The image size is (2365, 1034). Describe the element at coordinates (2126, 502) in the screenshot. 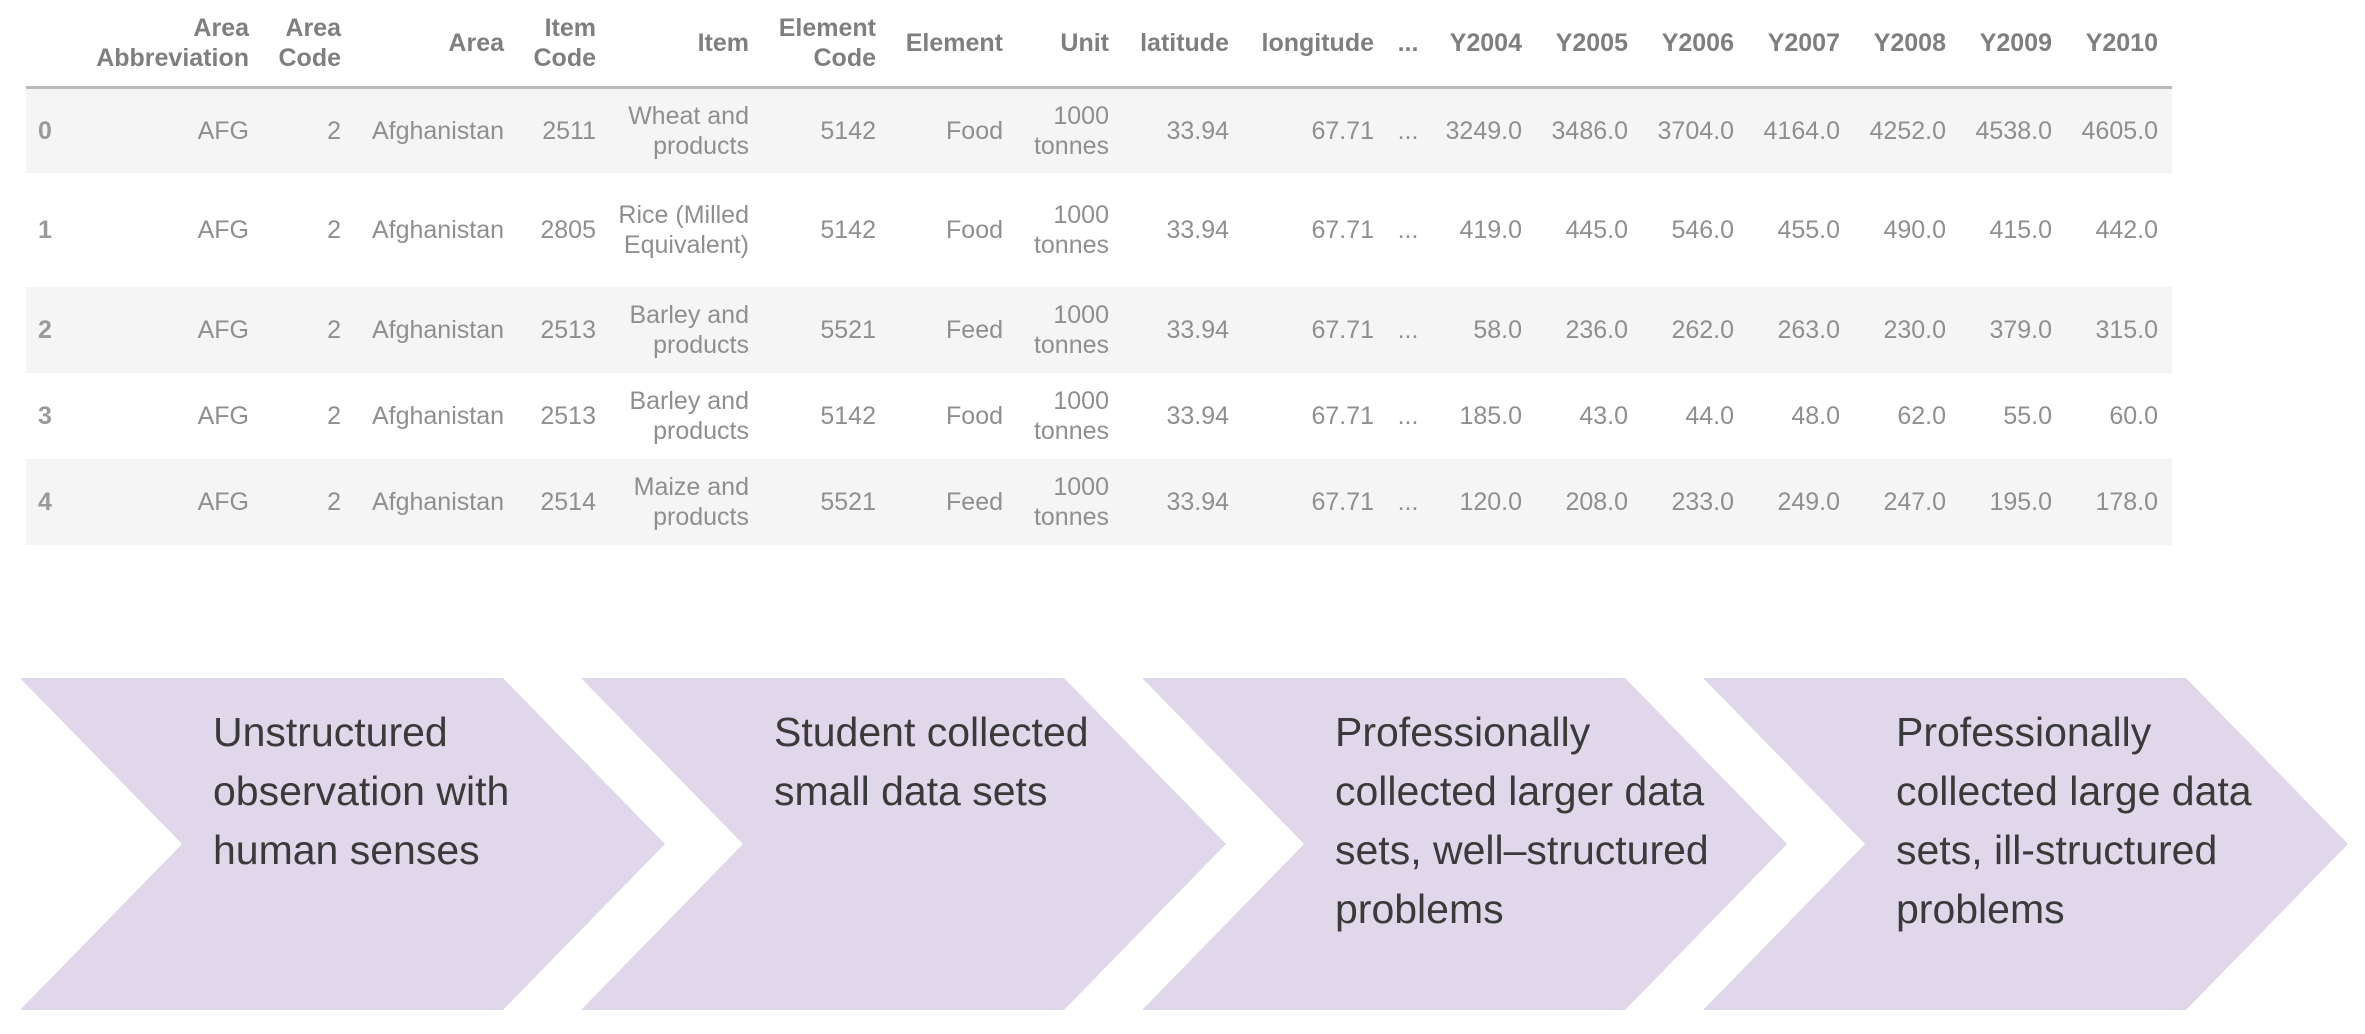

I see `table-cell: 178.0` at that location.